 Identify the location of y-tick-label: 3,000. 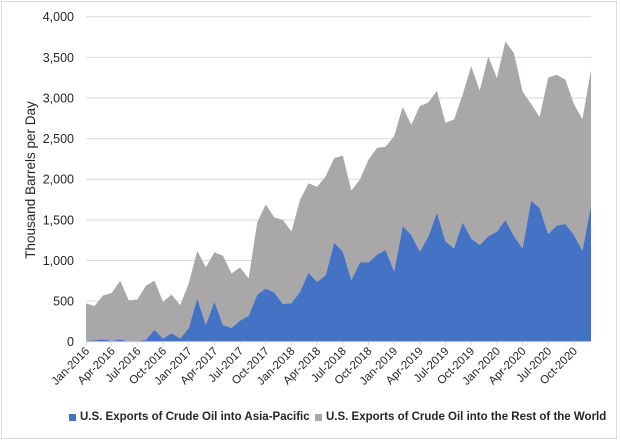
(58, 98).